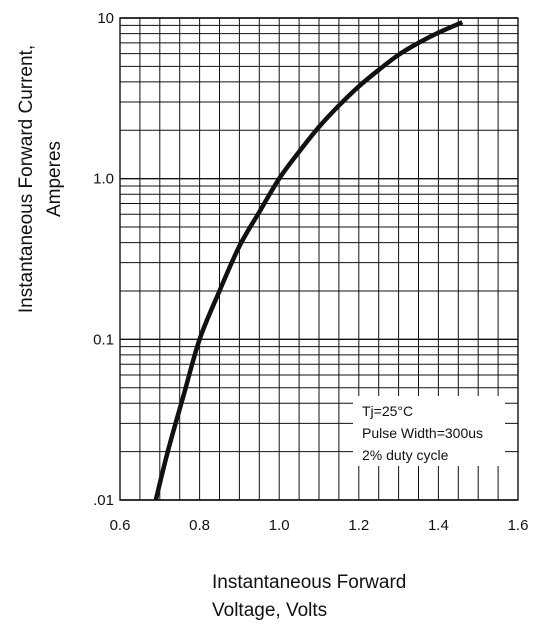 The height and width of the screenshot is (628, 552). What do you see at coordinates (120, 525) in the screenshot?
I see `x-tick-label: 0.6` at bounding box center [120, 525].